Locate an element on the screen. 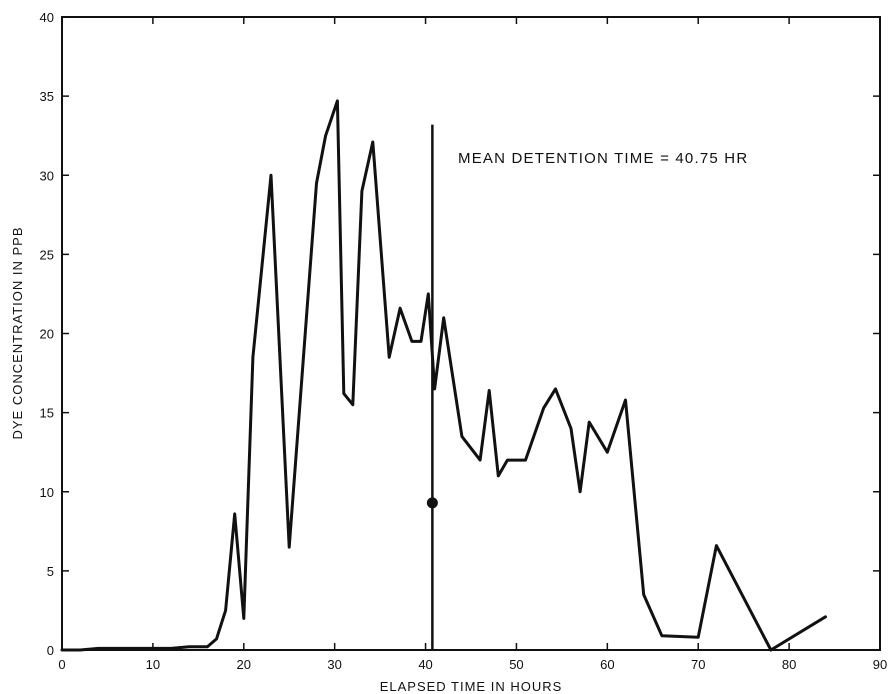  x-tick-label: 20 is located at coordinates (244, 664).